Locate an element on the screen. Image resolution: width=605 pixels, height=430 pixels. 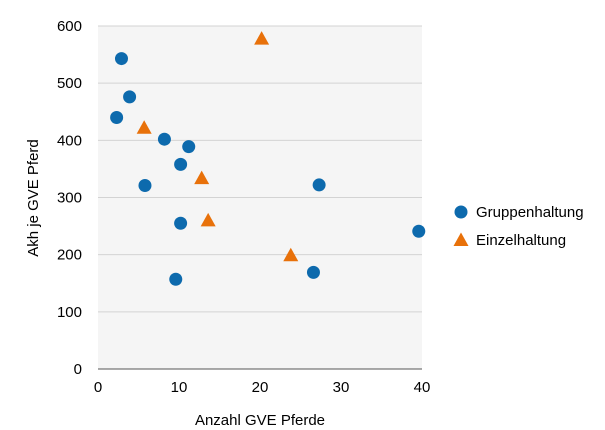
x-tick-label: 30 is located at coordinates (341, 387).